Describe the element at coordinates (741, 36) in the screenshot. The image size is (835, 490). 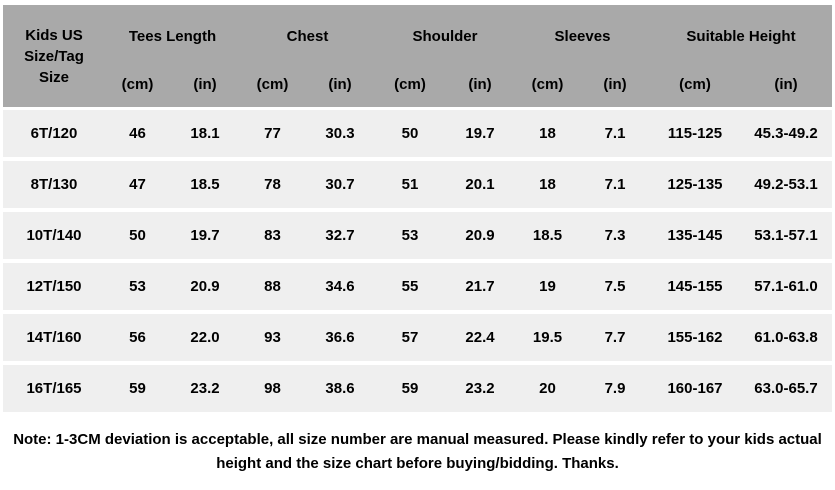
I see `header-group: Suitable Height` at that location.